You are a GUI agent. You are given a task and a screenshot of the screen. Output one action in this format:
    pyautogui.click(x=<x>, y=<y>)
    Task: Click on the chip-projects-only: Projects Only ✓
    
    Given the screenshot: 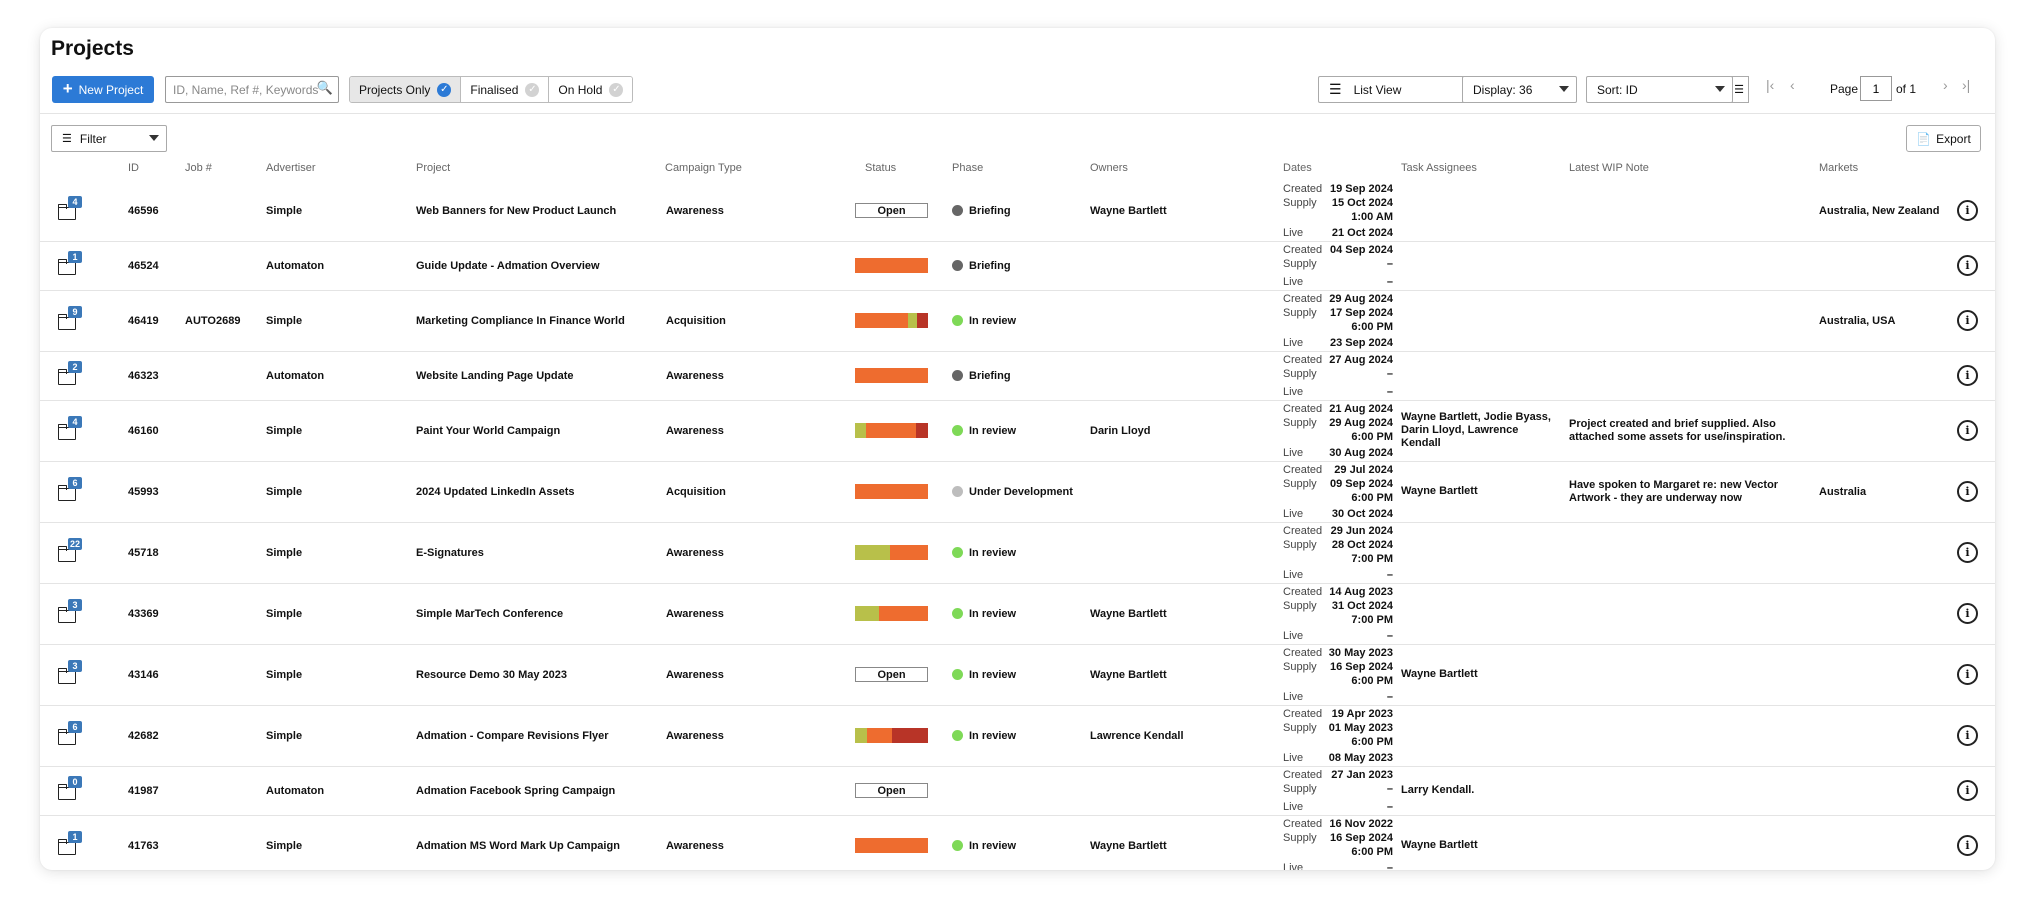 What is the action you would take?
    pyautogui.click(x=406, y=89)
    